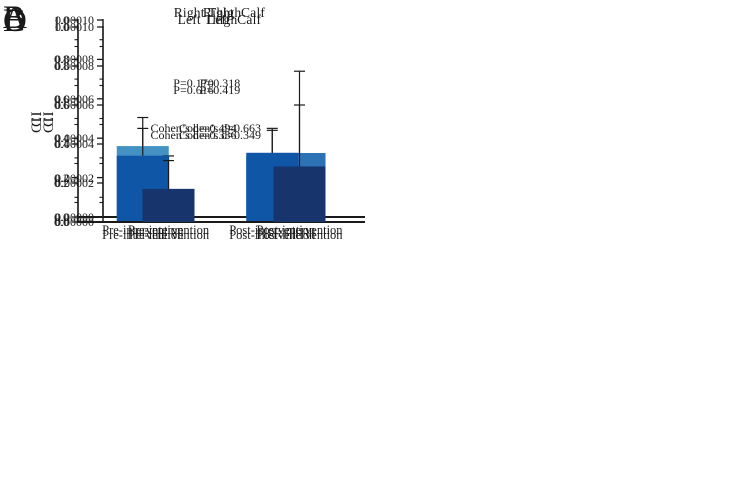 The height and width of the screenshot is (492, 737). What do you see at coordinates (220, 135) in the screenshot?
I see `cohens-d-text: Cohen’s d=0.349` at bounding box center [220, 135].